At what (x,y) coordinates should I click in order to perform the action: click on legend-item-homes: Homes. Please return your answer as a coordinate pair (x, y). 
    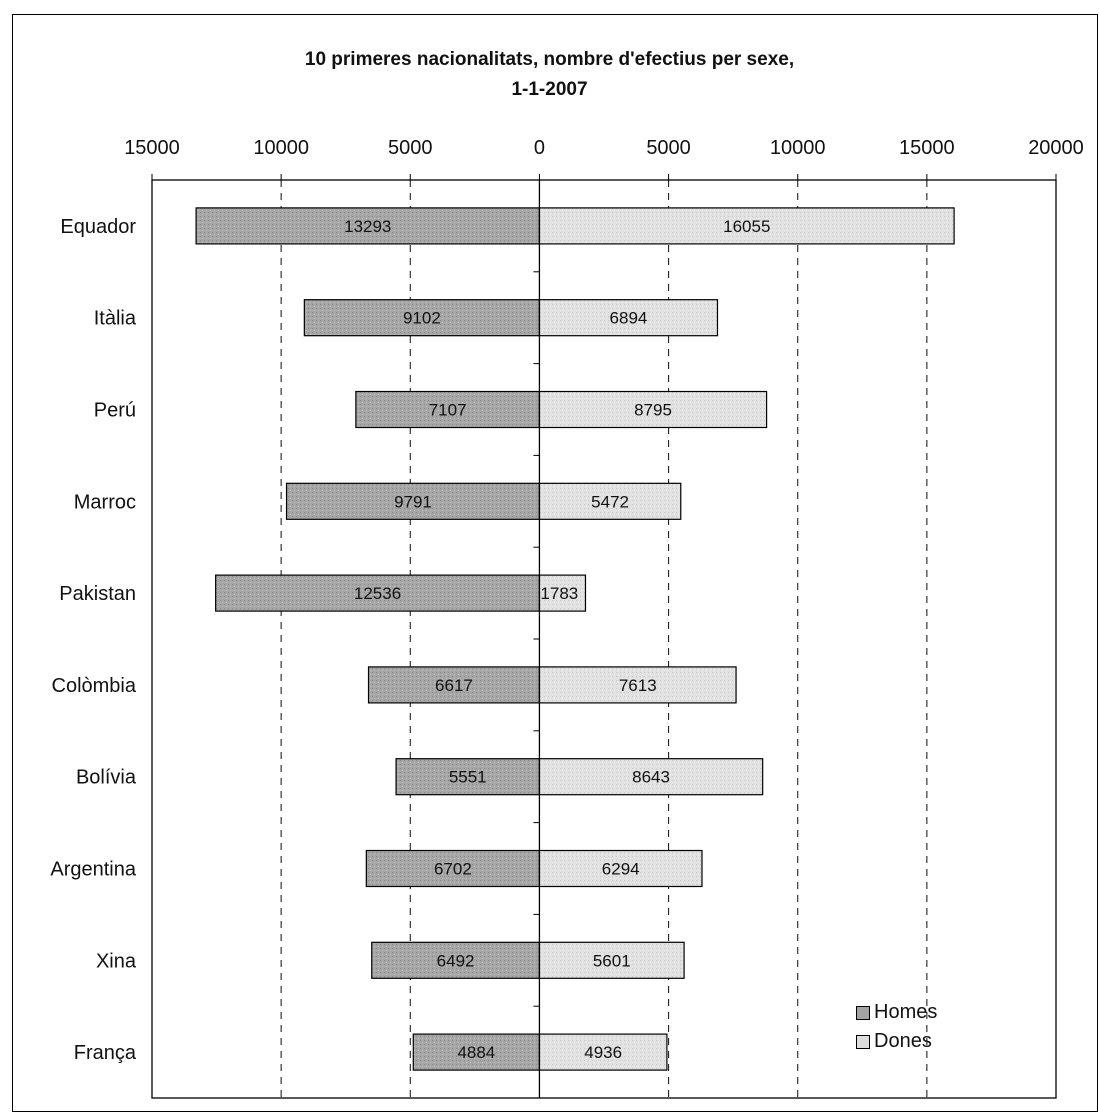
    Looking at the image, I should click on (896, 1012).